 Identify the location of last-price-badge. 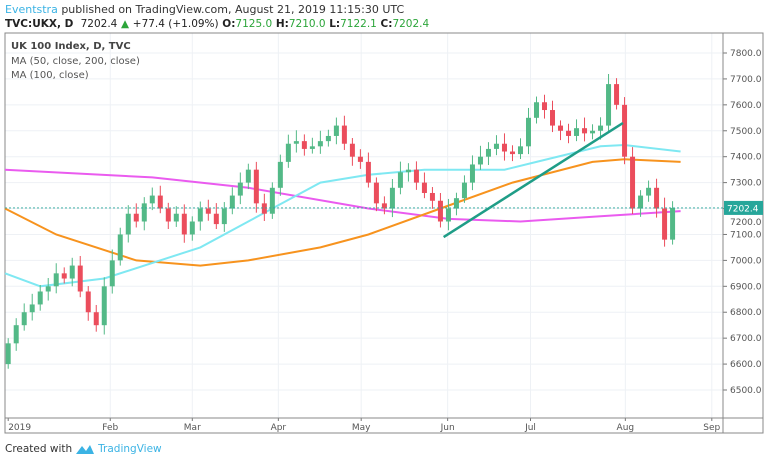
(743, 207).